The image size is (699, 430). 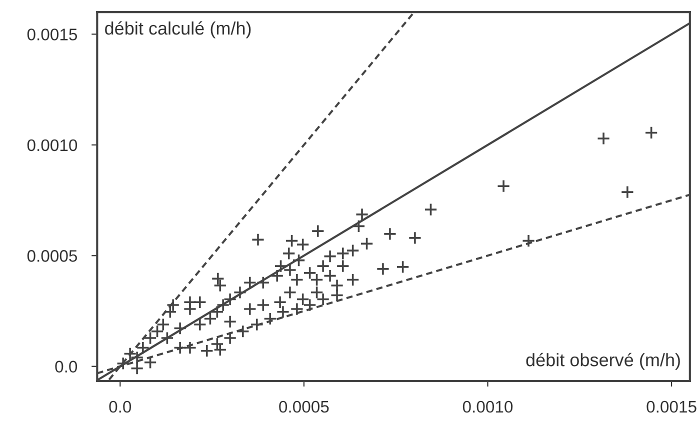 I want to click on y-tick-label: 0.0010, so click(x=52, y=145).